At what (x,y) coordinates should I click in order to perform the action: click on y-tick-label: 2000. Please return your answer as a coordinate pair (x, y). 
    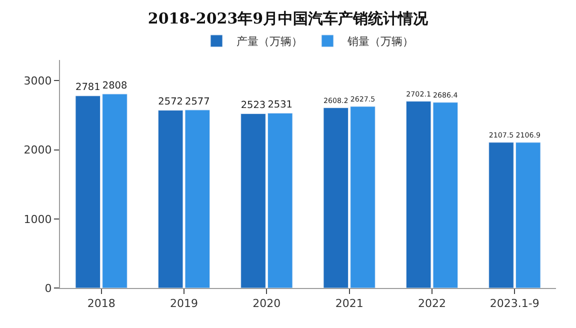
    Looking at the image, I should click on (38, 150).